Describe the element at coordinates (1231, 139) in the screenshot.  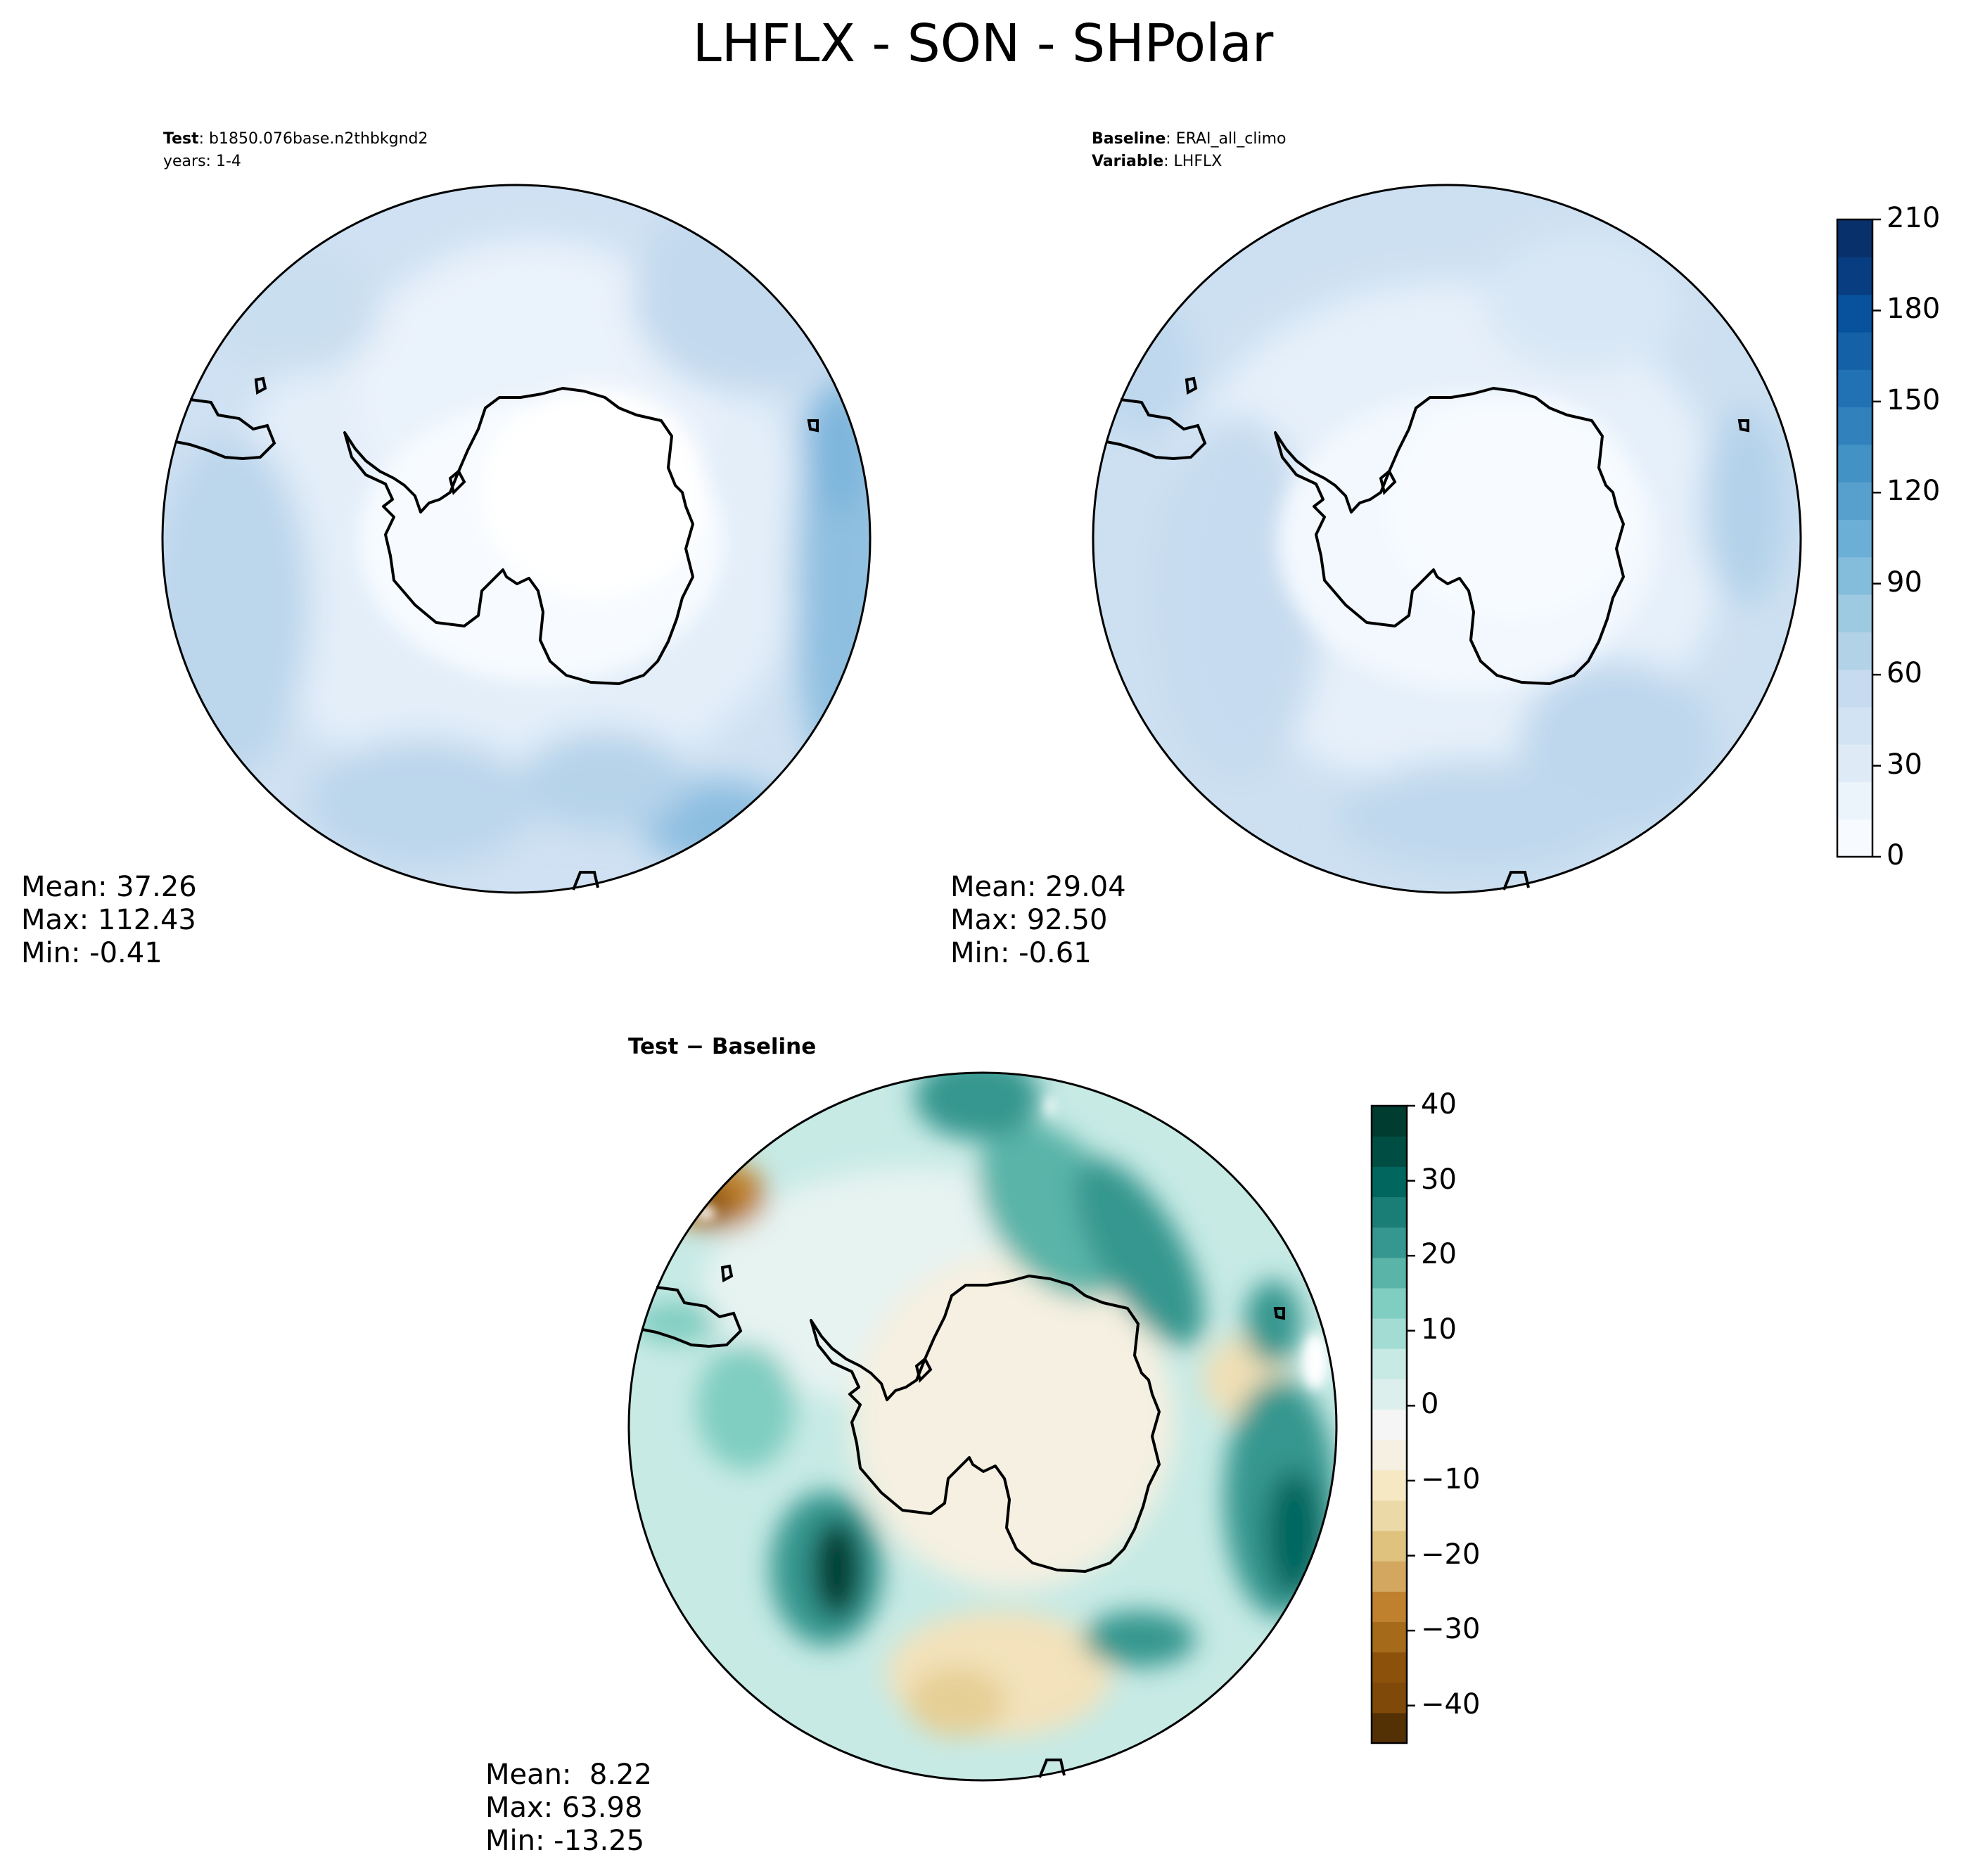
I see `baseline-label-value: ERAI_all_climo` at that location.